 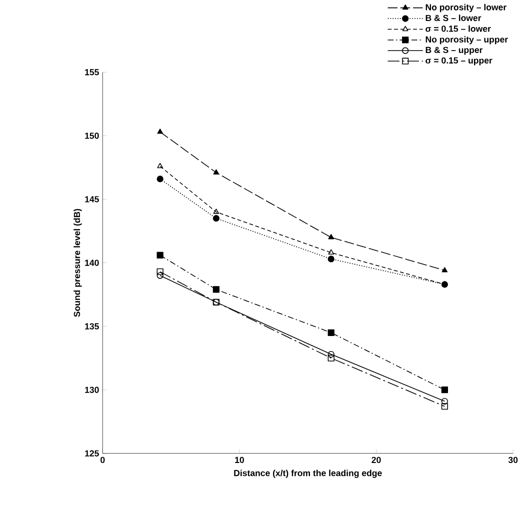 I want to click on x-tick-label: 20, so click(x=376, y=460).